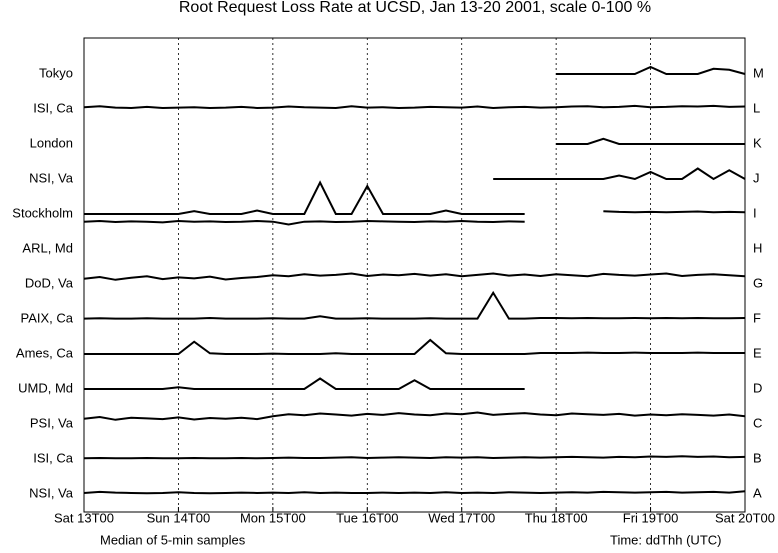 This screenshot has width=778, height=553. I want to click on row-letter: I, so click(755, 212).